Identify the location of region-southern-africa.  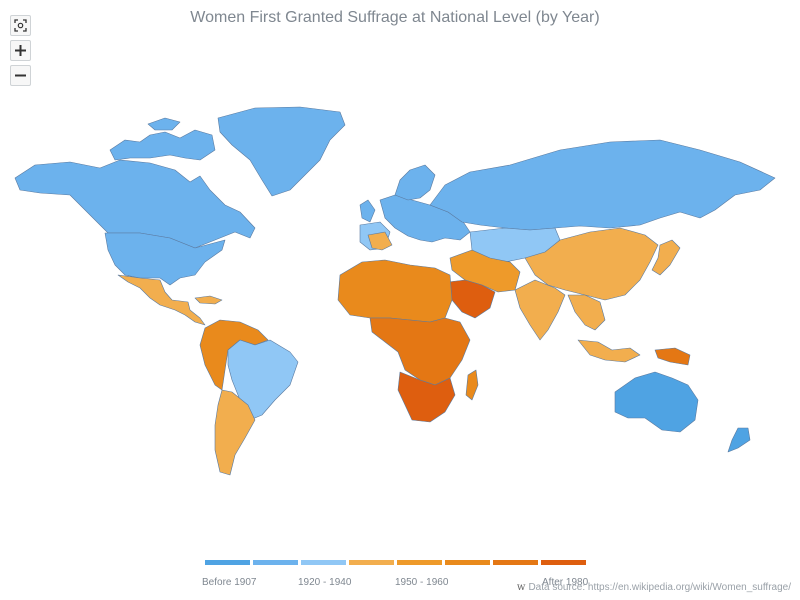
(426, 397).